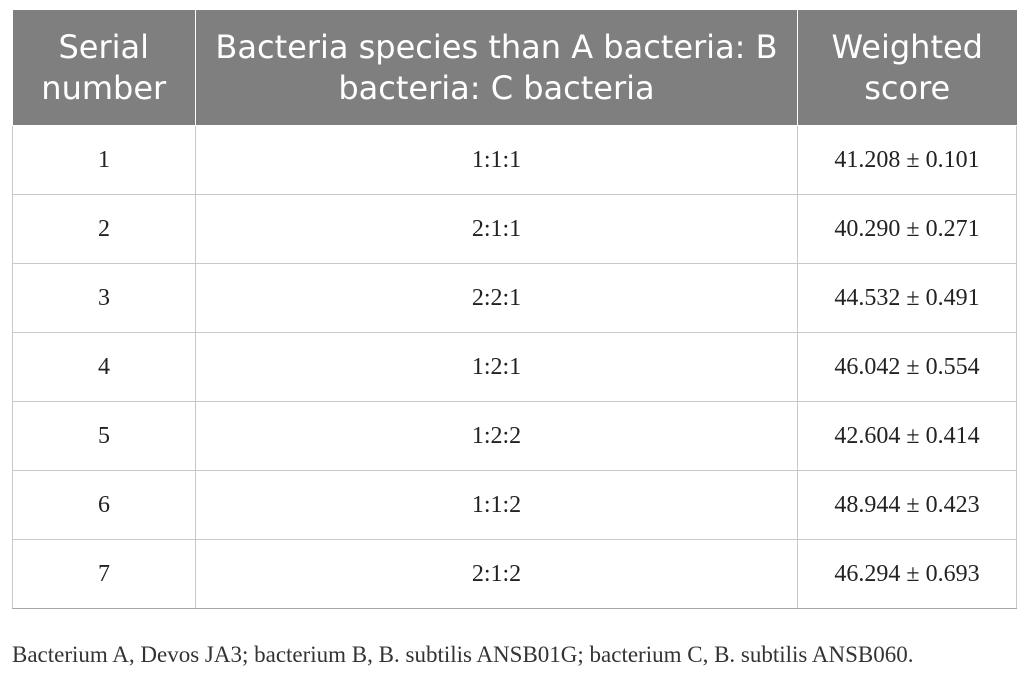  What do you see at coordinates (907, 229) in the screenshot?
I see `cell-weighted-score: 40.290 ± 0.271` at bounding box center [907, 229].